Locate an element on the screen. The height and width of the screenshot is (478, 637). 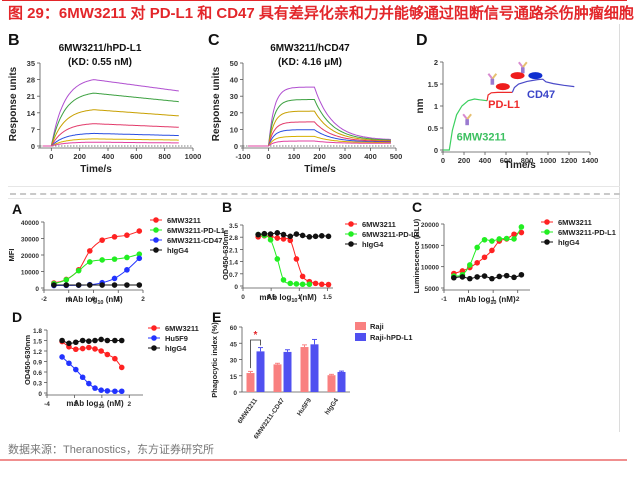
y-tick-label: 2.1 is located at coordinates (233, 250).